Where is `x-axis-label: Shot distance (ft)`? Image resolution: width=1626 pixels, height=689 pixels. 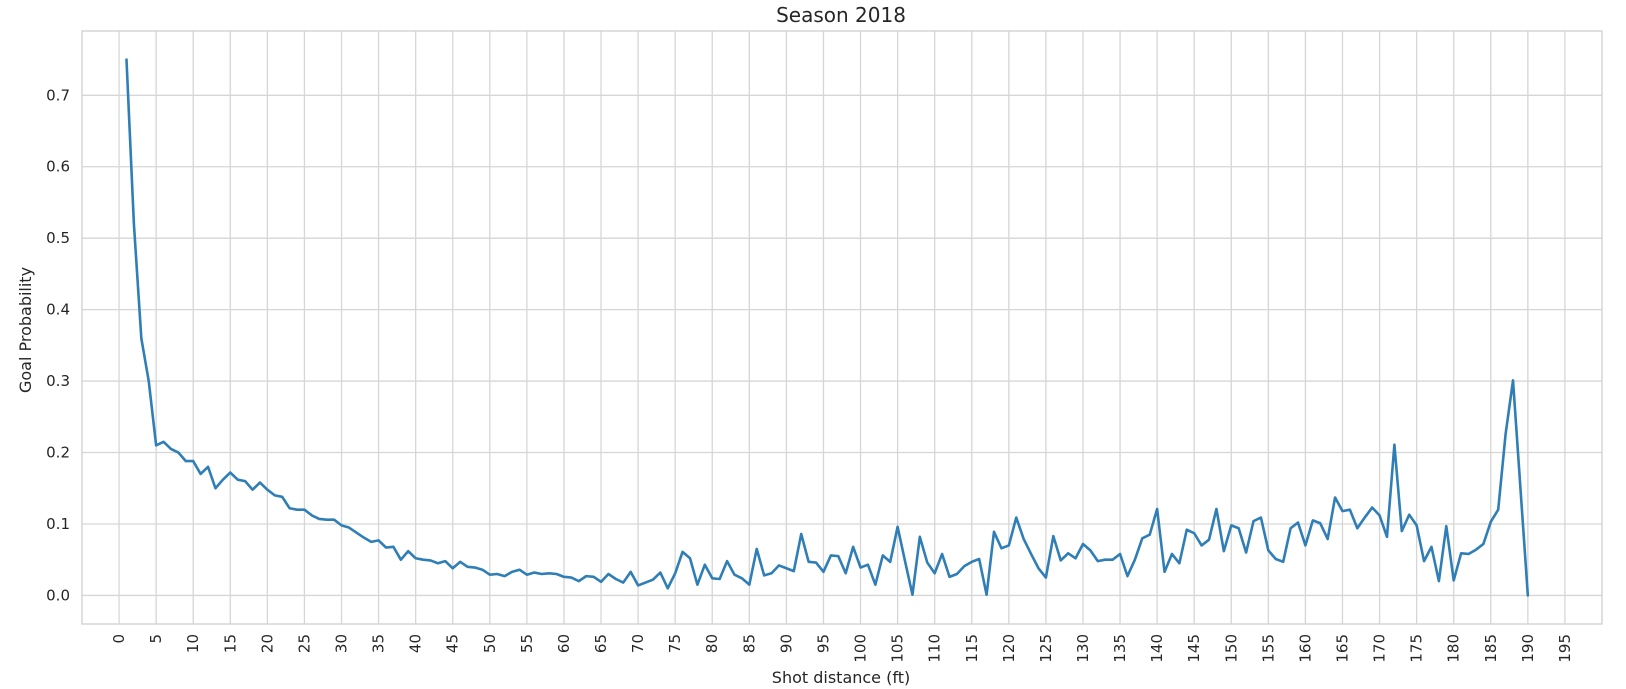
x-axis-label: Shot distance (ft) is located at coordinates (841, 677).